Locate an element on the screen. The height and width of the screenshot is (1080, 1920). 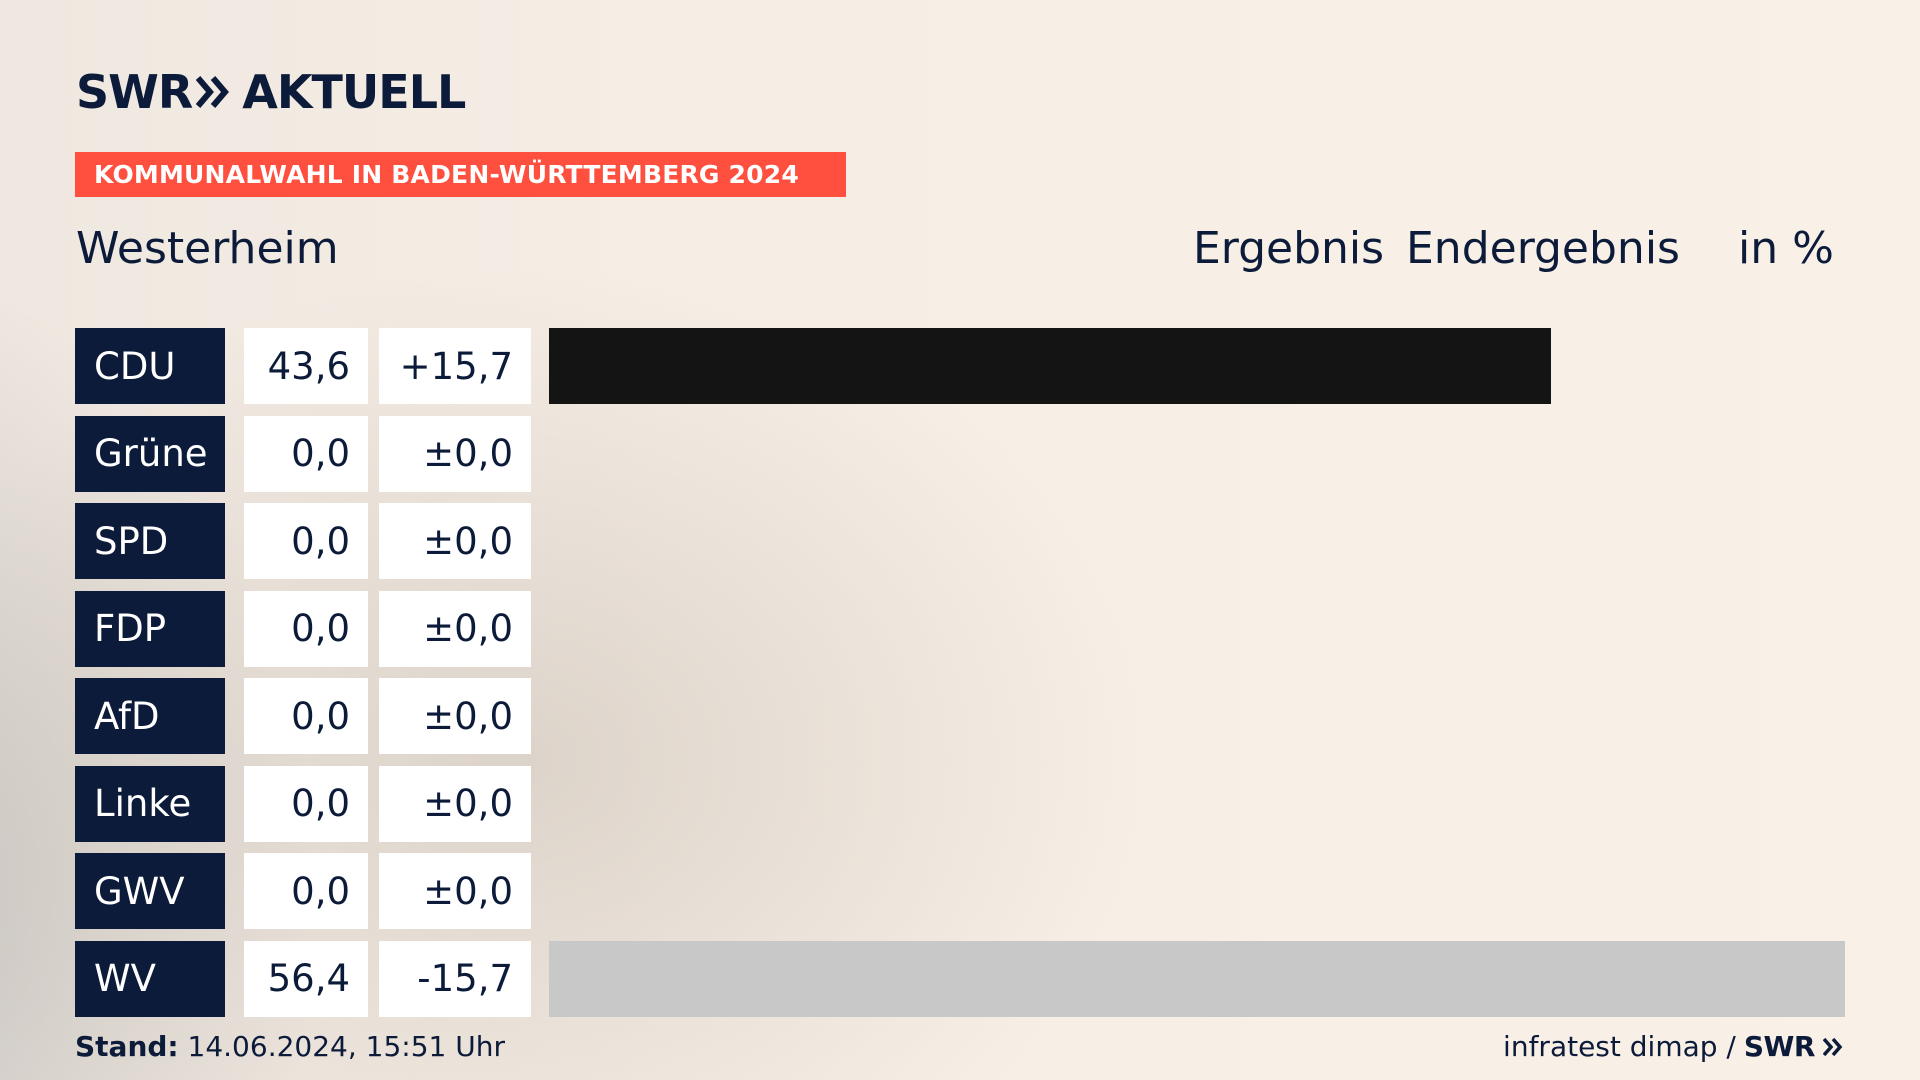
party-label: CDU is located at coordinates (150, 366).